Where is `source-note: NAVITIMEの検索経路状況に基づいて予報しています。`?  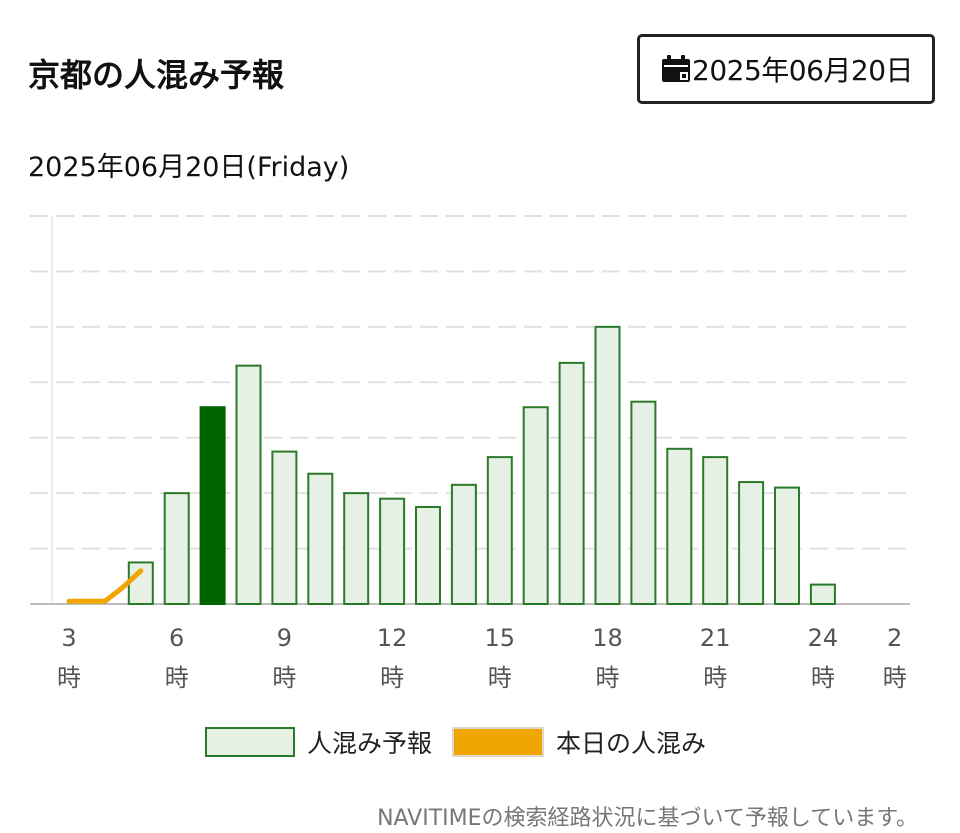 source-note: NAVITIMEの検索経路状況に基づいて予報しています。 is located at coordinates (647, 818).